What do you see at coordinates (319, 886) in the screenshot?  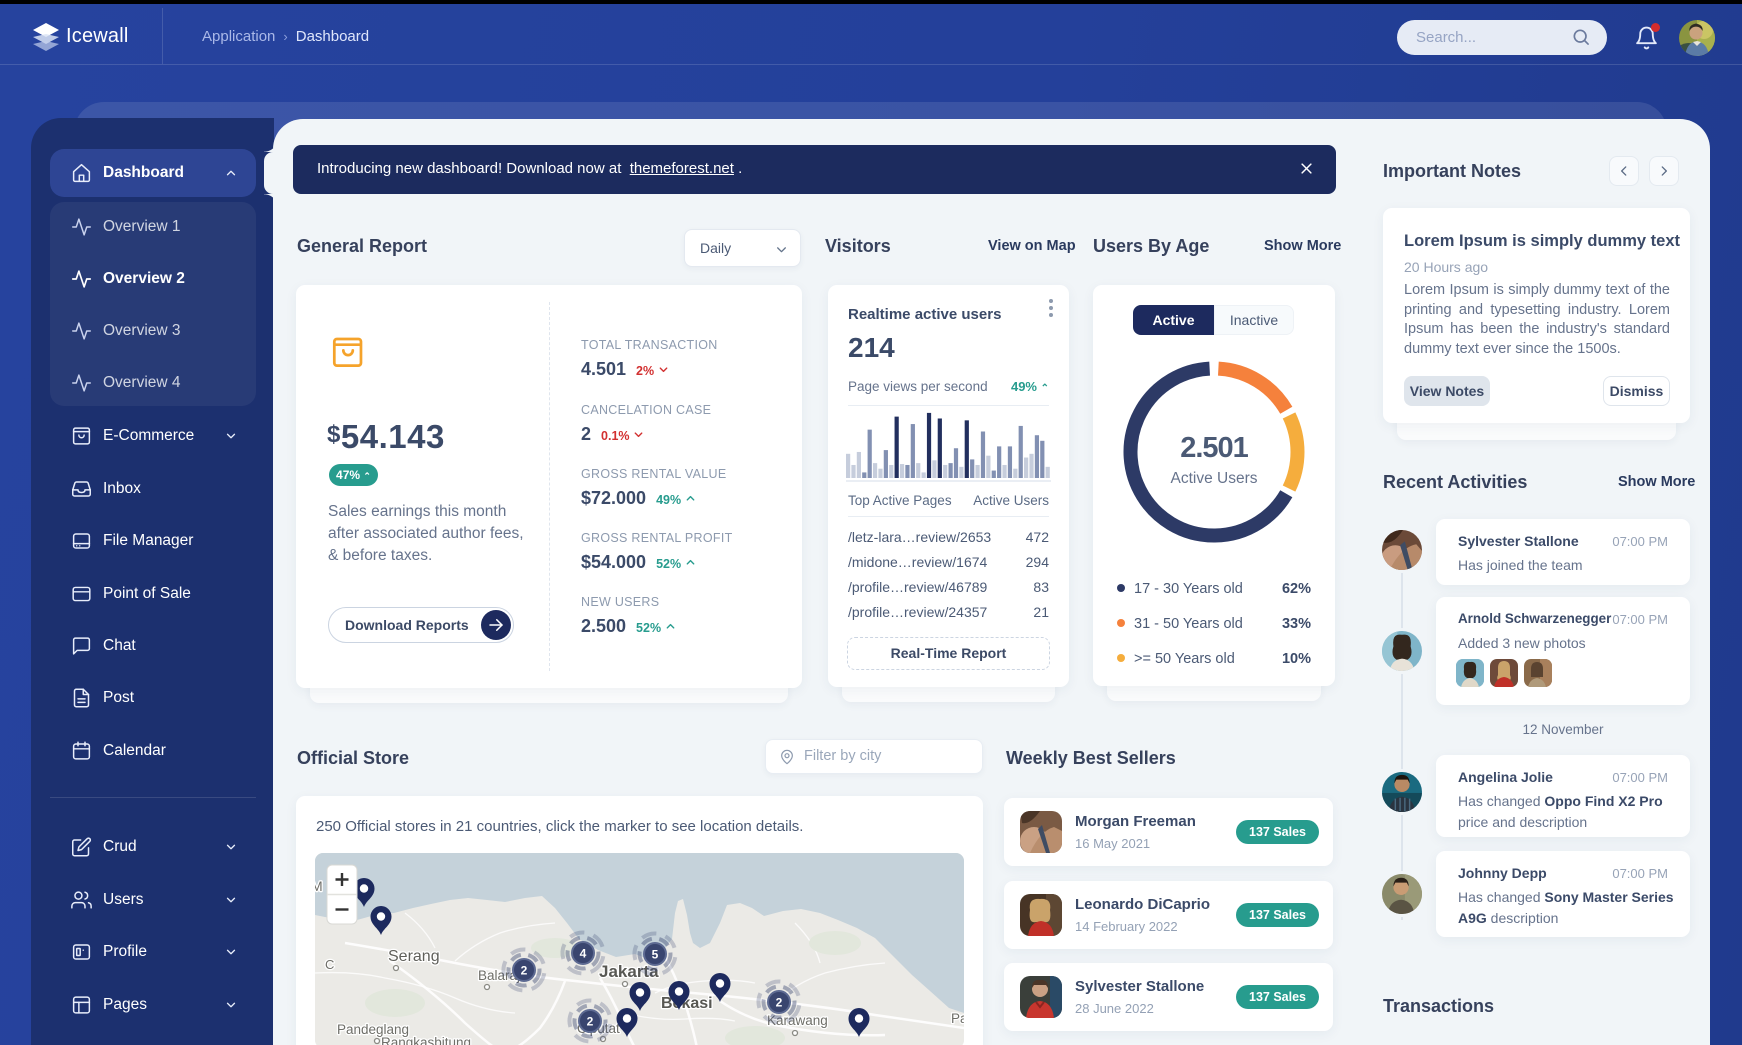 I see `svg-text: M` at bounding box center [319, 886].